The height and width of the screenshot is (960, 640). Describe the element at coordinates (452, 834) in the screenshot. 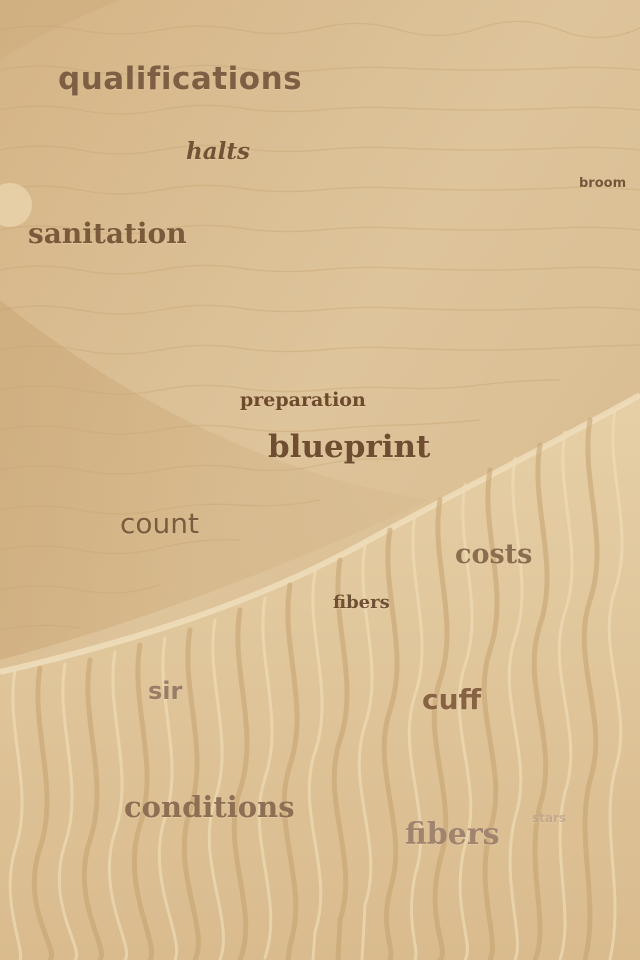

I see `word-fibers-large: fibers` at that location.